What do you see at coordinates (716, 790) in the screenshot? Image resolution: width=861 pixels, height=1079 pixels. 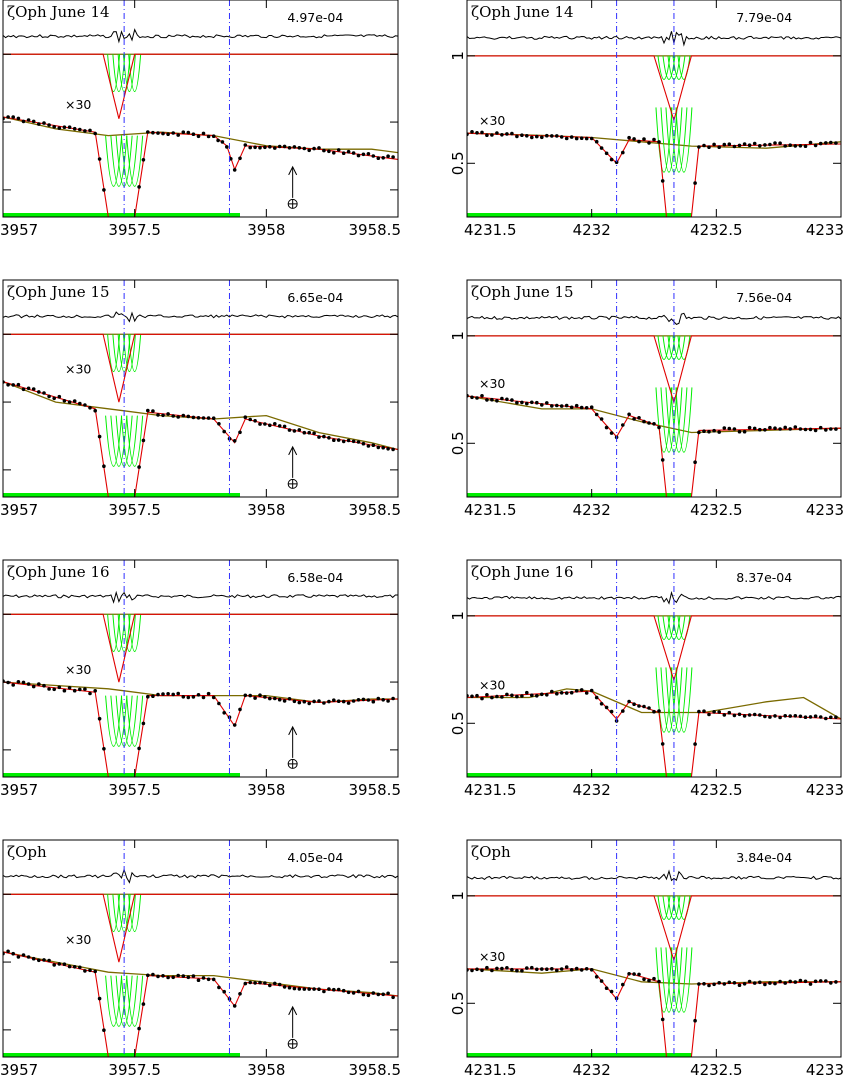 I see `x-tick-label: 4232.5` at bounding box center [716, 790].